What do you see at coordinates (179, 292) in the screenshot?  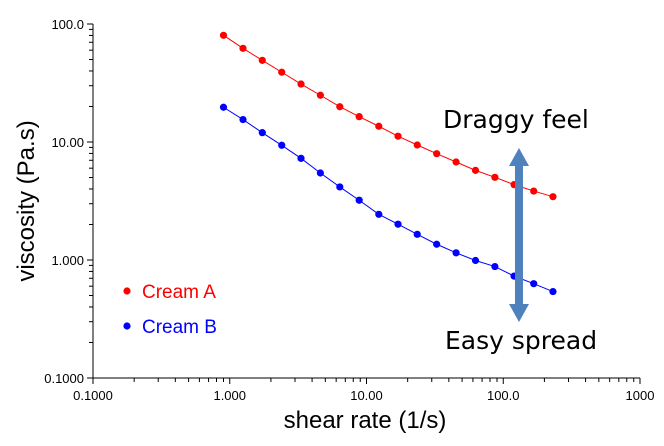 I see `legend-label-cream-a: Cream A` at bounding box center [179, 292].